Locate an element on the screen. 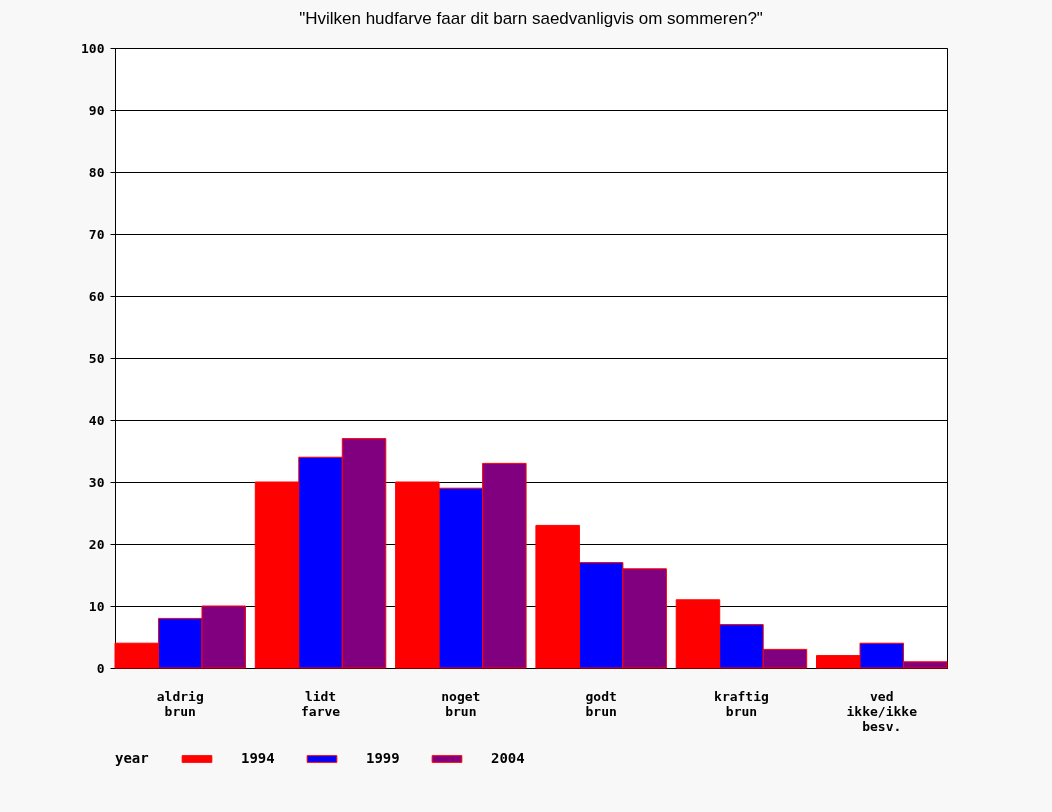 This screenshot has width=1052, height=812. y-tick-label: 80 is located at coordinates (96, 172).